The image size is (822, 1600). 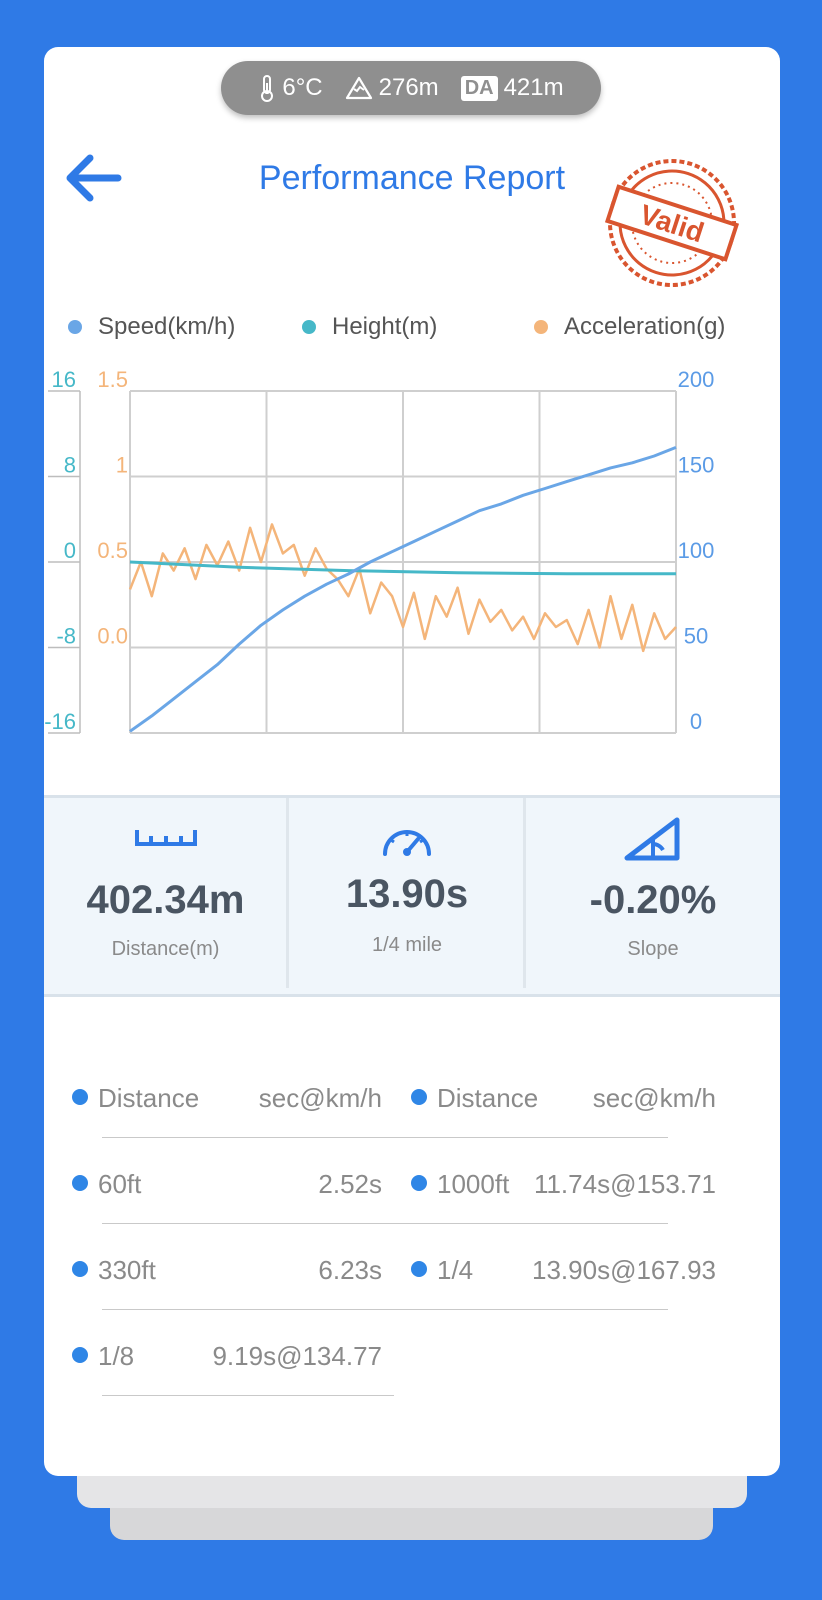 I want to click on height-tick-label: -16, so click(x=60, y=721).